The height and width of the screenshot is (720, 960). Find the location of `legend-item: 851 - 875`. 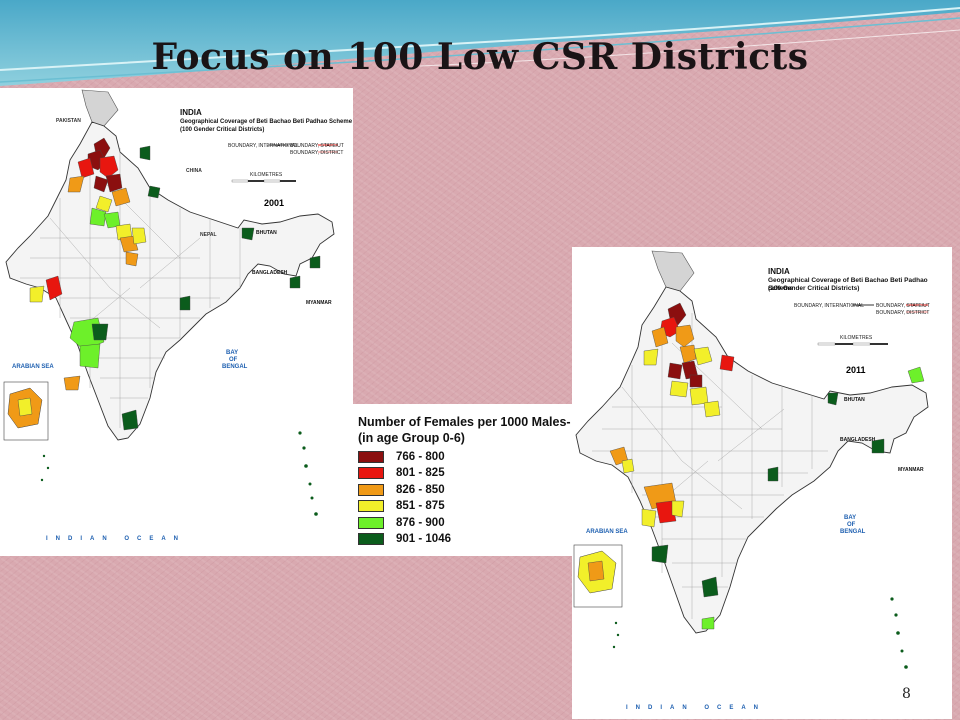

legend-item: 851 - 875 is located at coordinates (401, 506).